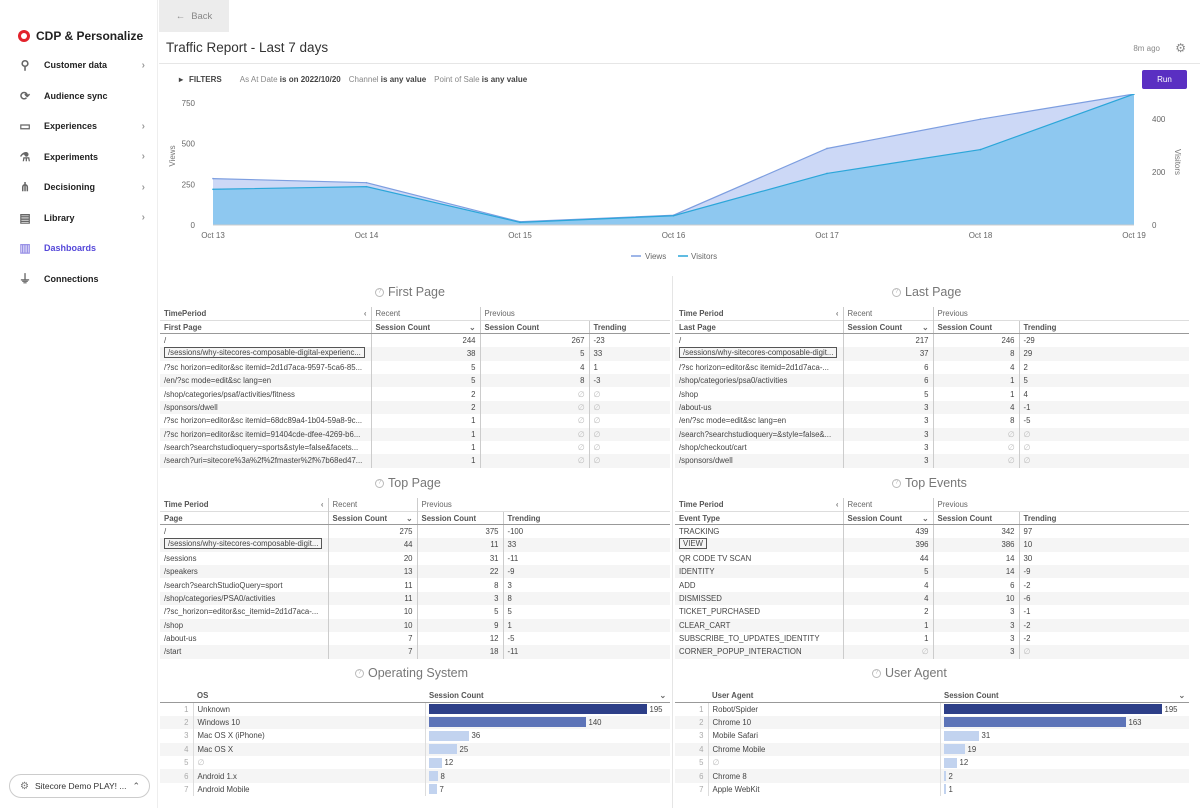  Describe the element at coordinates (265, 327) in the screenshot. I see `page-column-header: First Page` at that location.